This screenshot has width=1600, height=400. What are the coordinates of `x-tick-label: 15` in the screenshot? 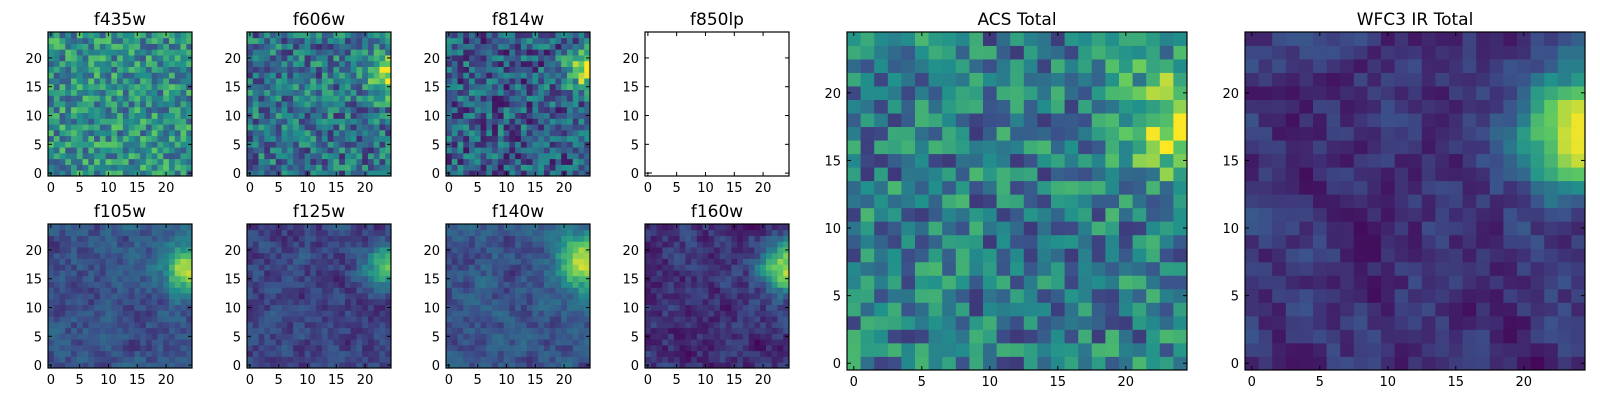 It's located at (734, 188).